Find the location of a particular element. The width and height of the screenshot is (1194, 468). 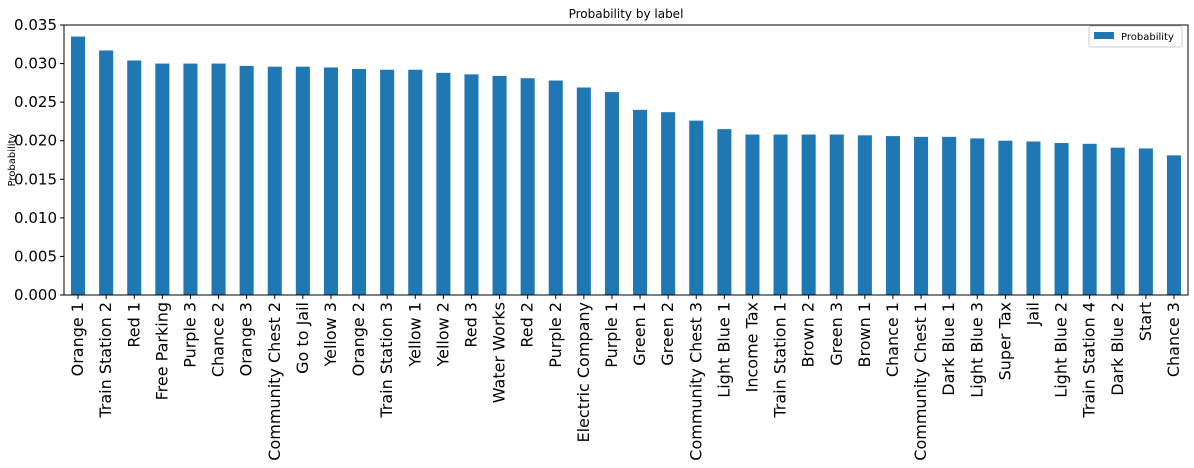

x-tick-label: Free Parking is located at coordinates (161, 351).